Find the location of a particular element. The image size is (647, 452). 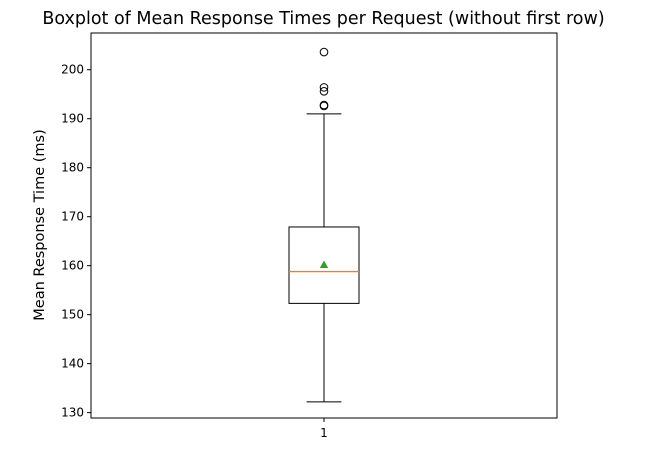

y-tick-label: 130 is located at coordinates (72, 413).